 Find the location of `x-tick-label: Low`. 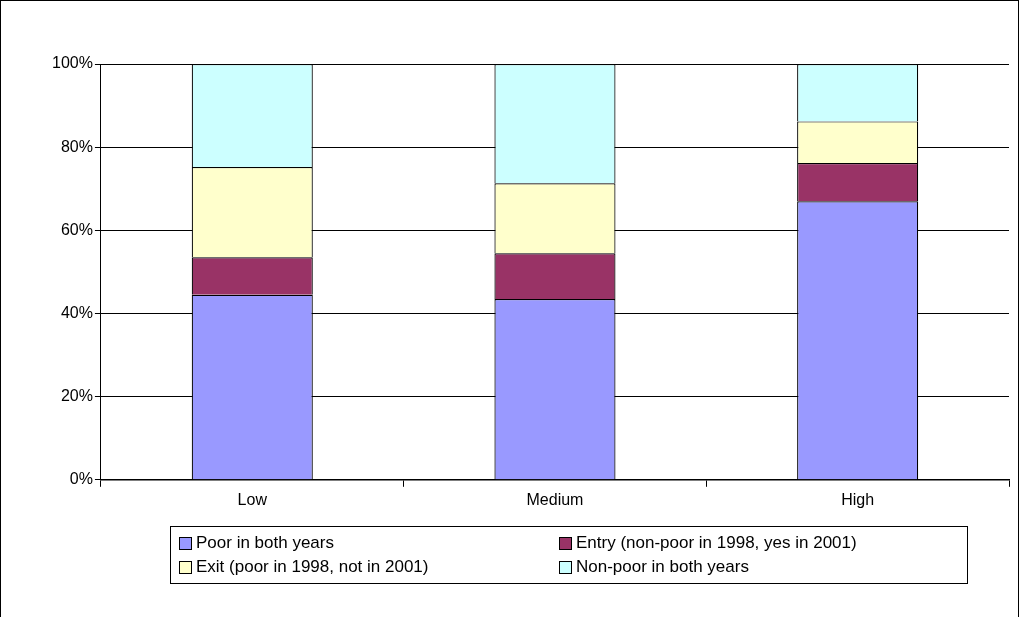

x-tick-label: Low is located at coordinates (252, 499).